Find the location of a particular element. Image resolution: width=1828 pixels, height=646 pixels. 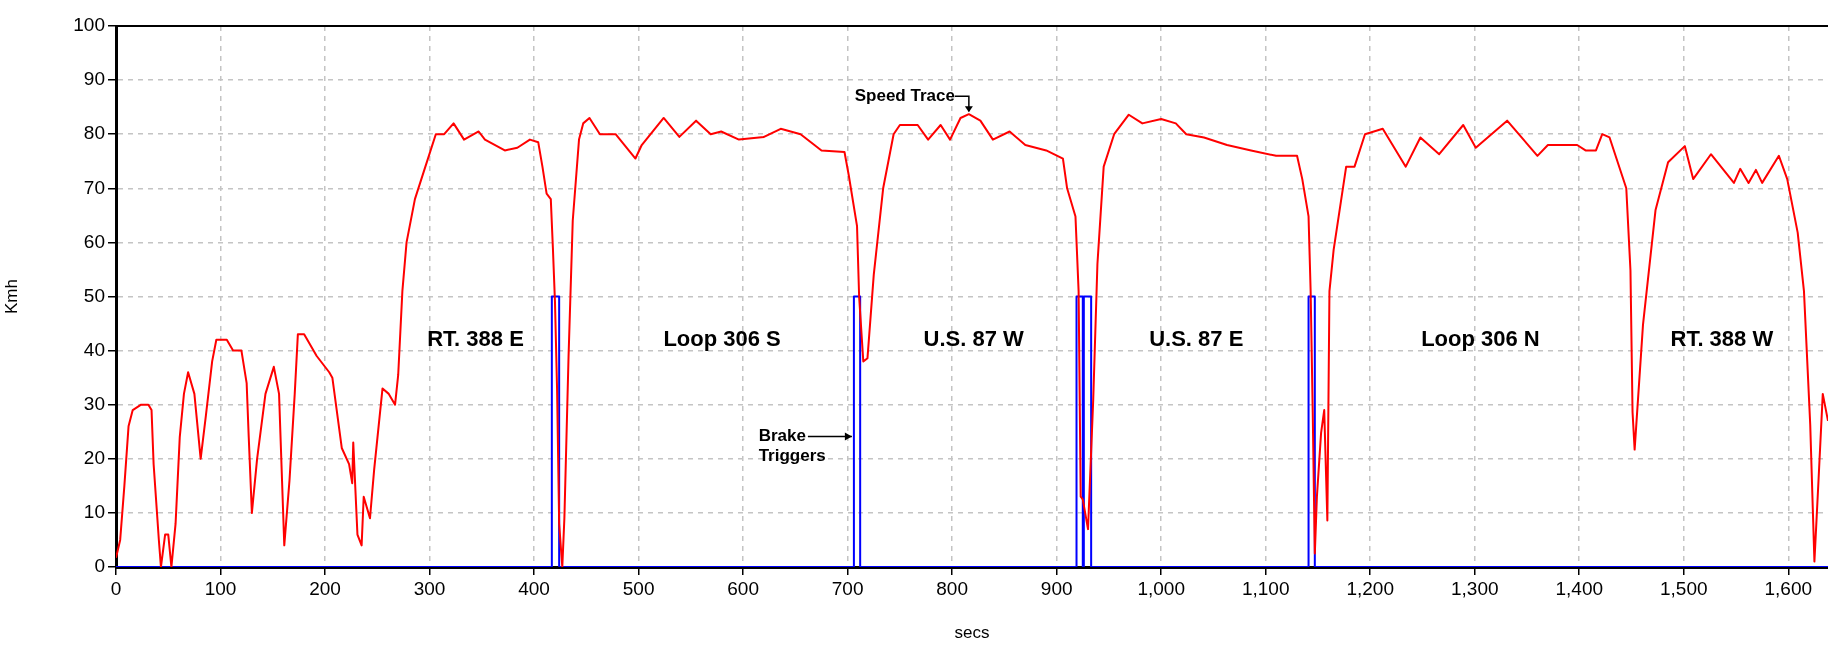

x-tick-label: 1,600 is located at coordinates (1788, 588).